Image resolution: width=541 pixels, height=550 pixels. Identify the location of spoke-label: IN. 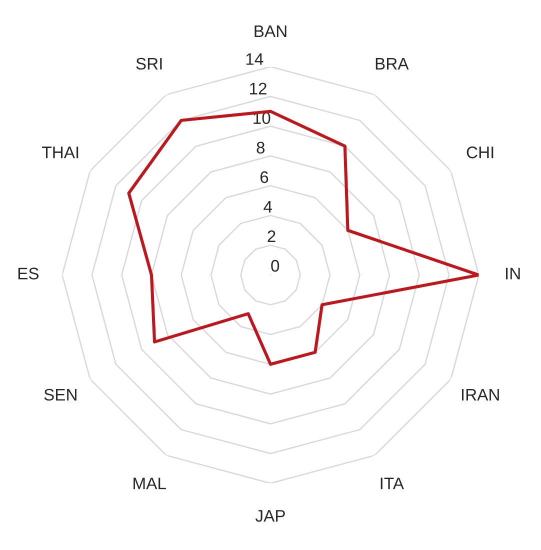
(513, 274).